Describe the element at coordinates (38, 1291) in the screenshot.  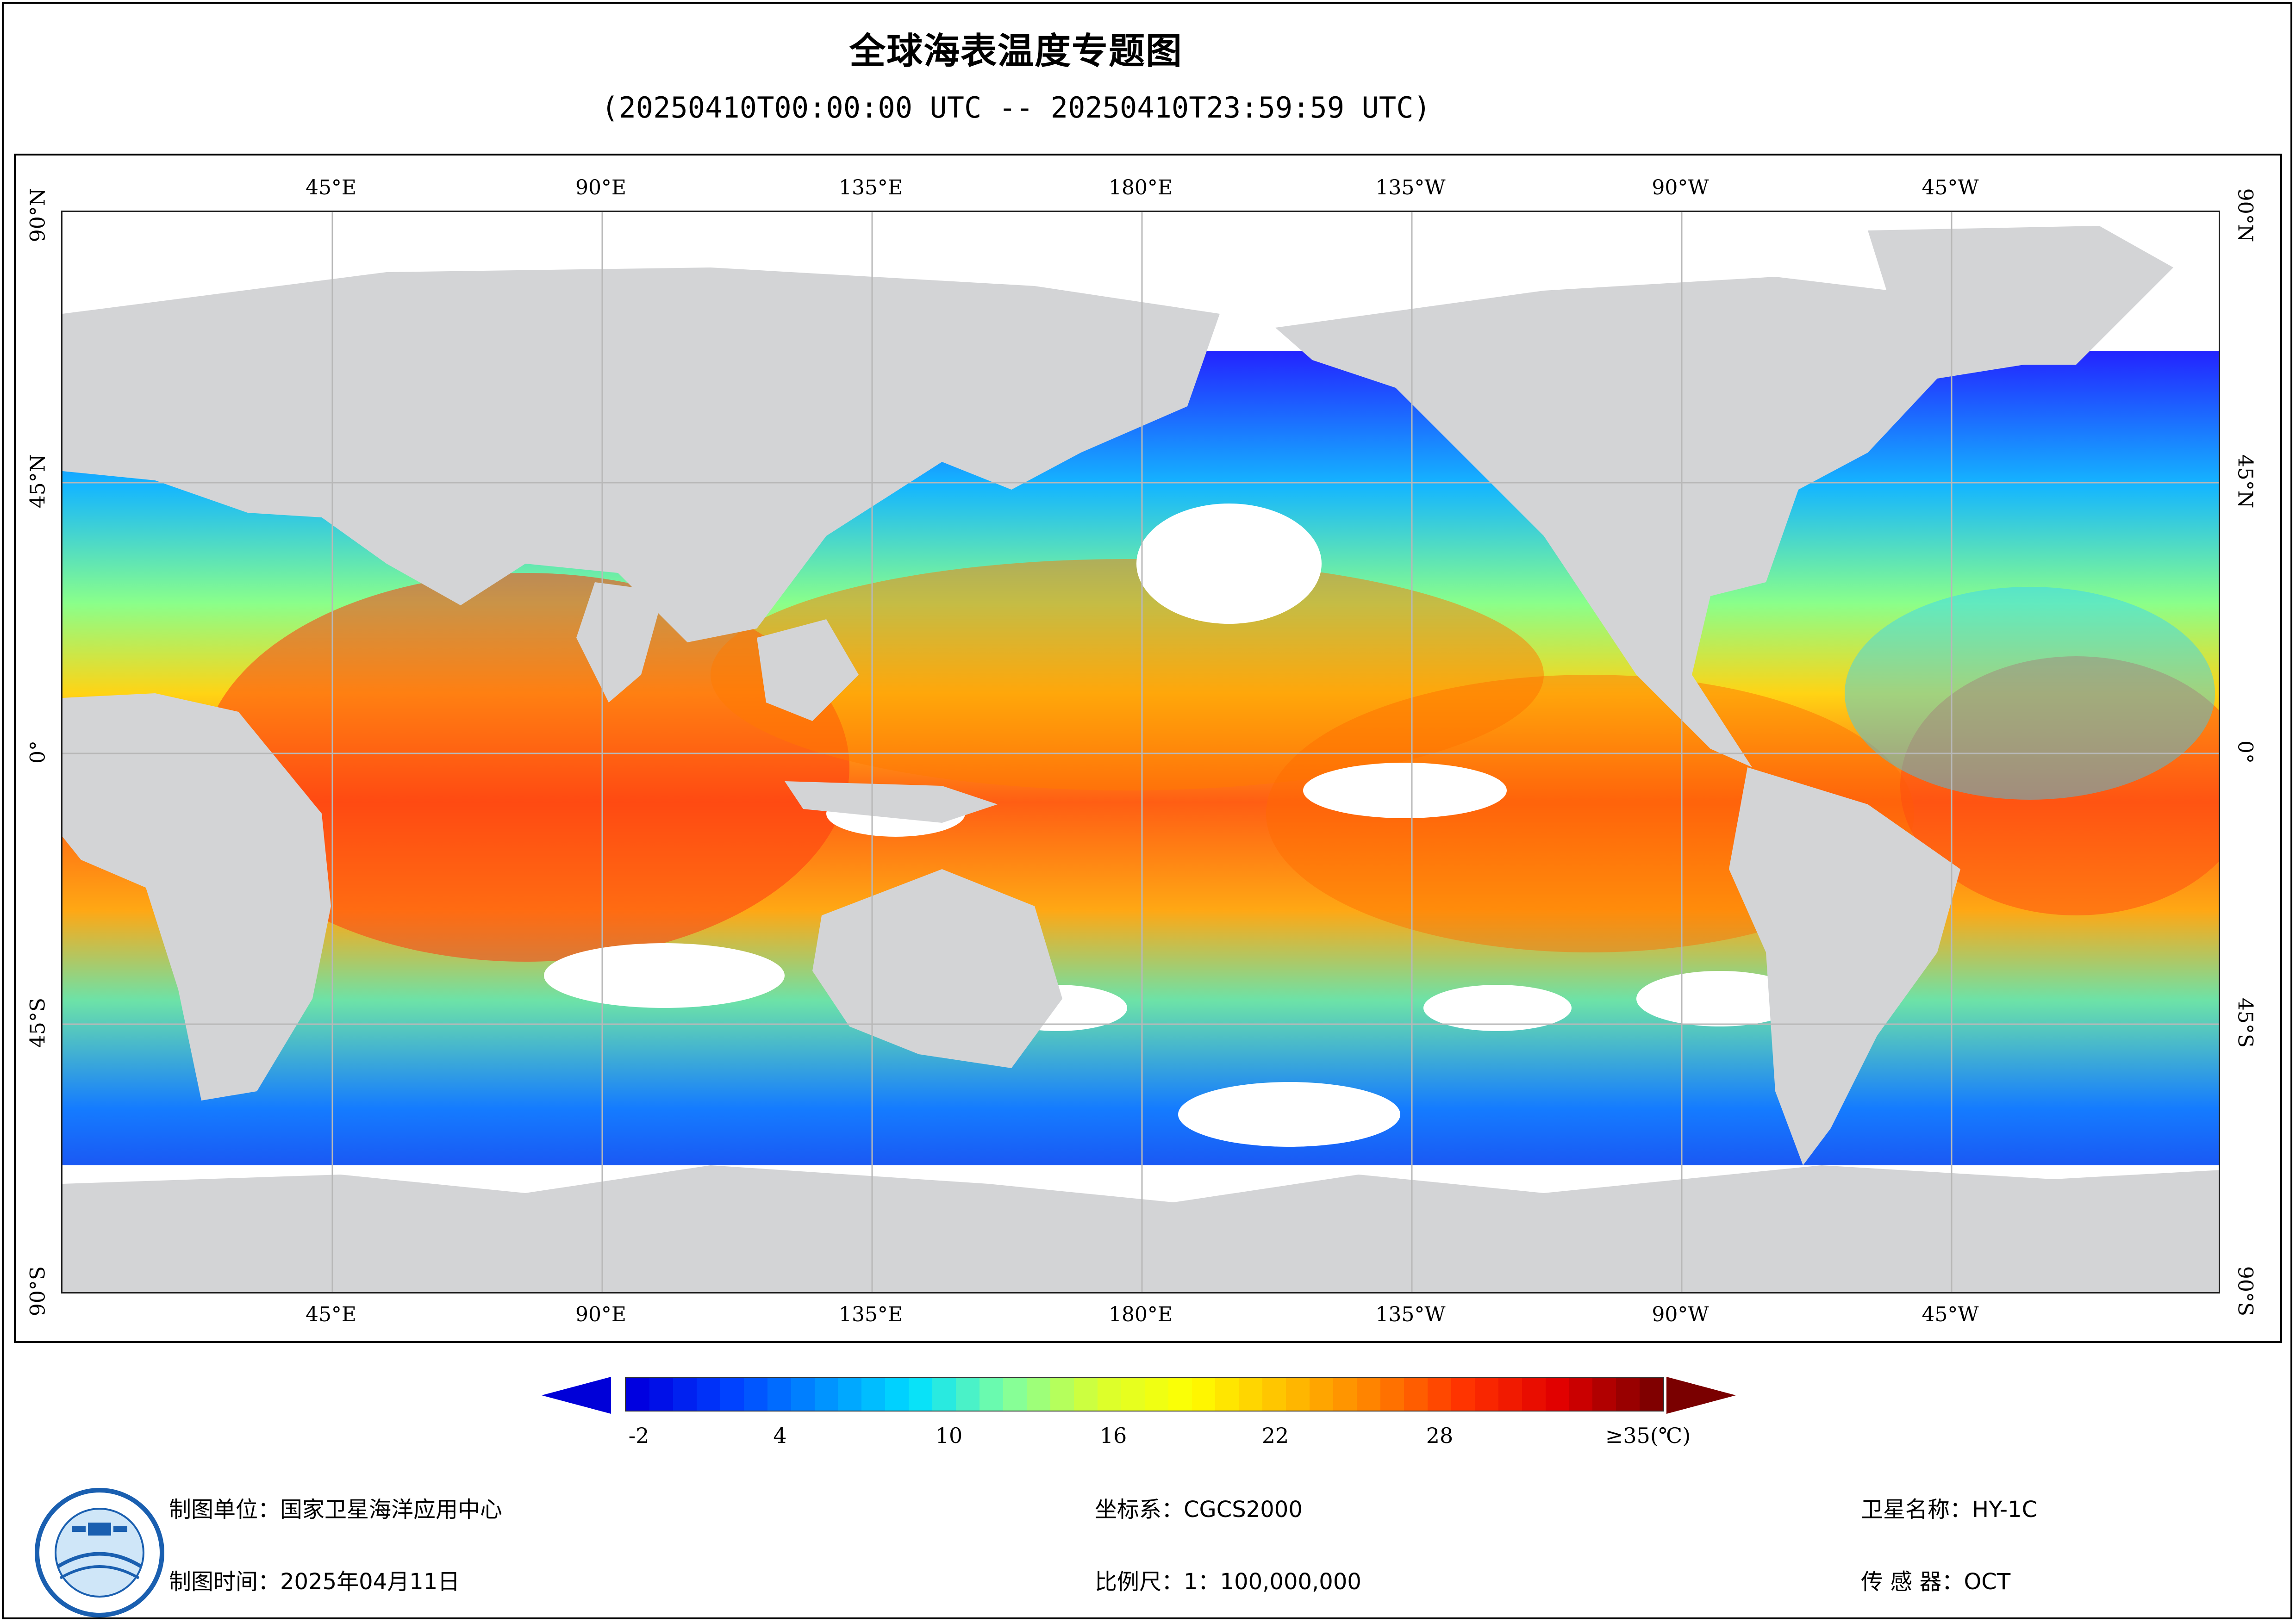
I see `left-tick-90s: 90°S` at that location.